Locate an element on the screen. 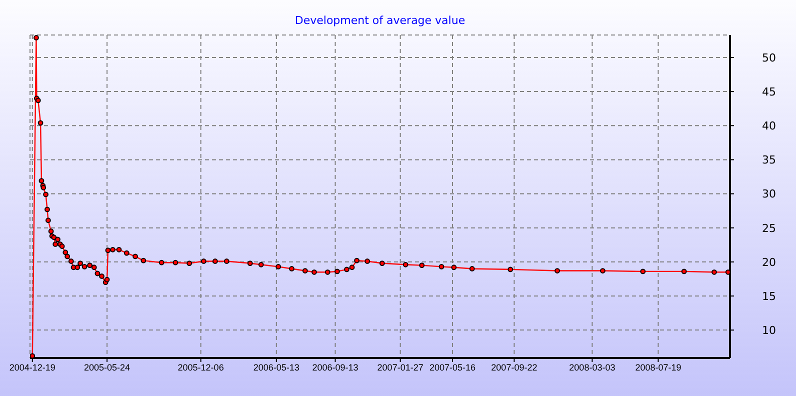 Image resolution: width=796 pixels, height=396 pixels. y-tick-label: 10 is located at coordinates (769, 330).